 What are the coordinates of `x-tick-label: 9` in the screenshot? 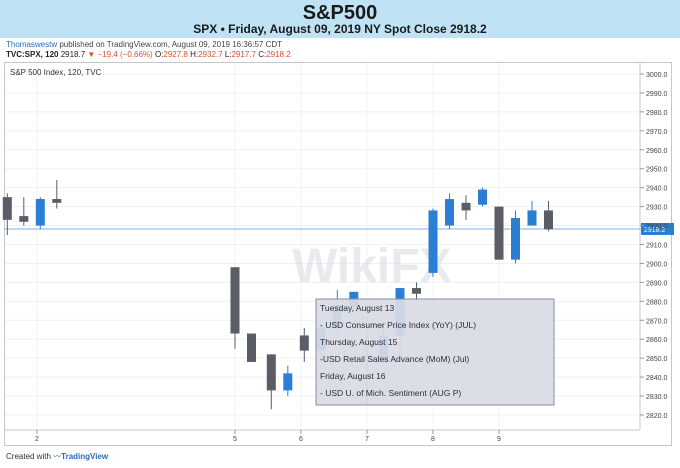 It's located at (499, 439).